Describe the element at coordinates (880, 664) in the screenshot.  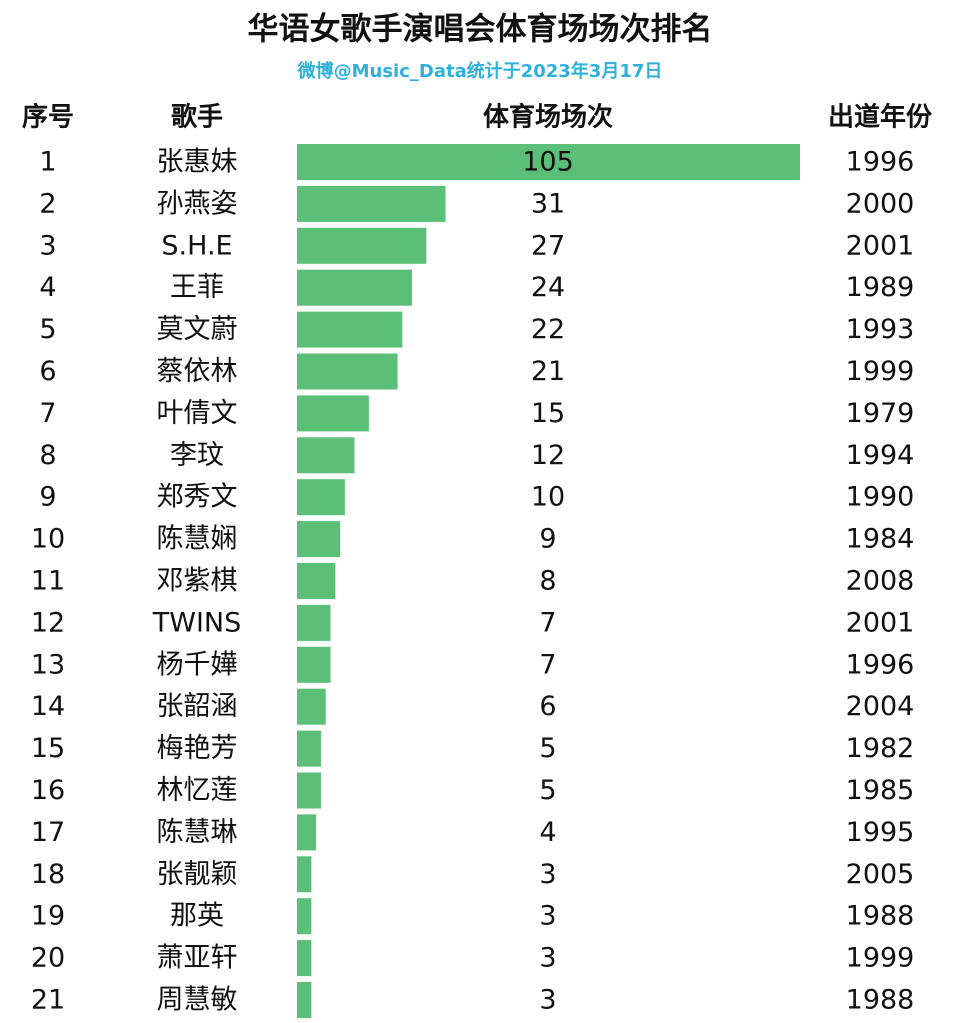
I see `debut-year: 1996` at that location.